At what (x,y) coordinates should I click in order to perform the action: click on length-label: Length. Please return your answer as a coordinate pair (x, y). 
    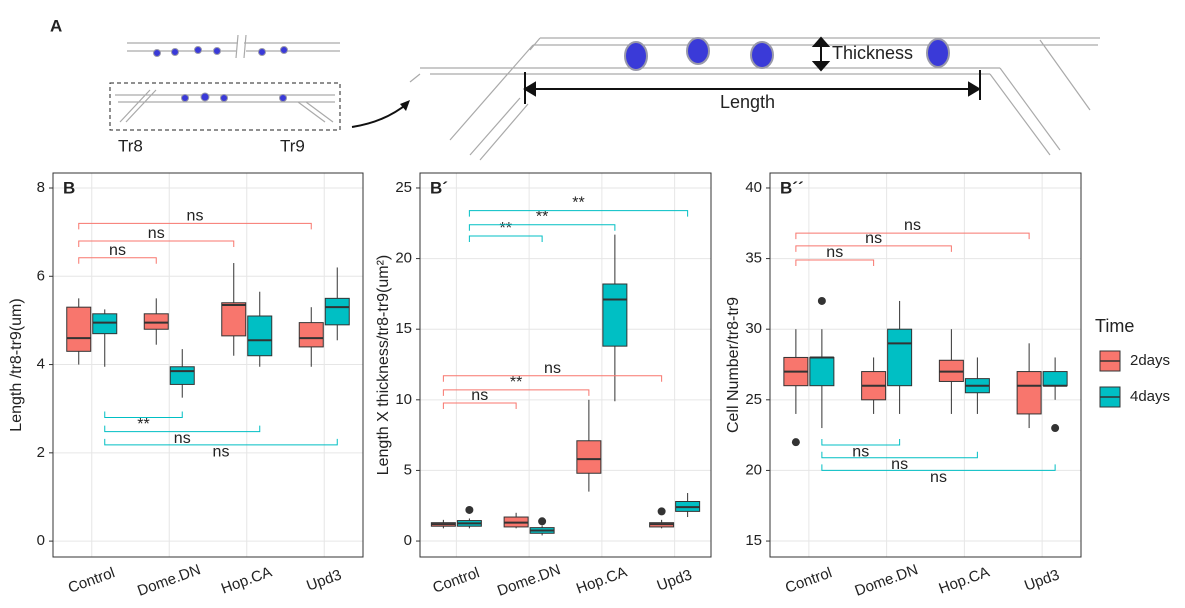
    Looking at the image, I should click on (747, 102).